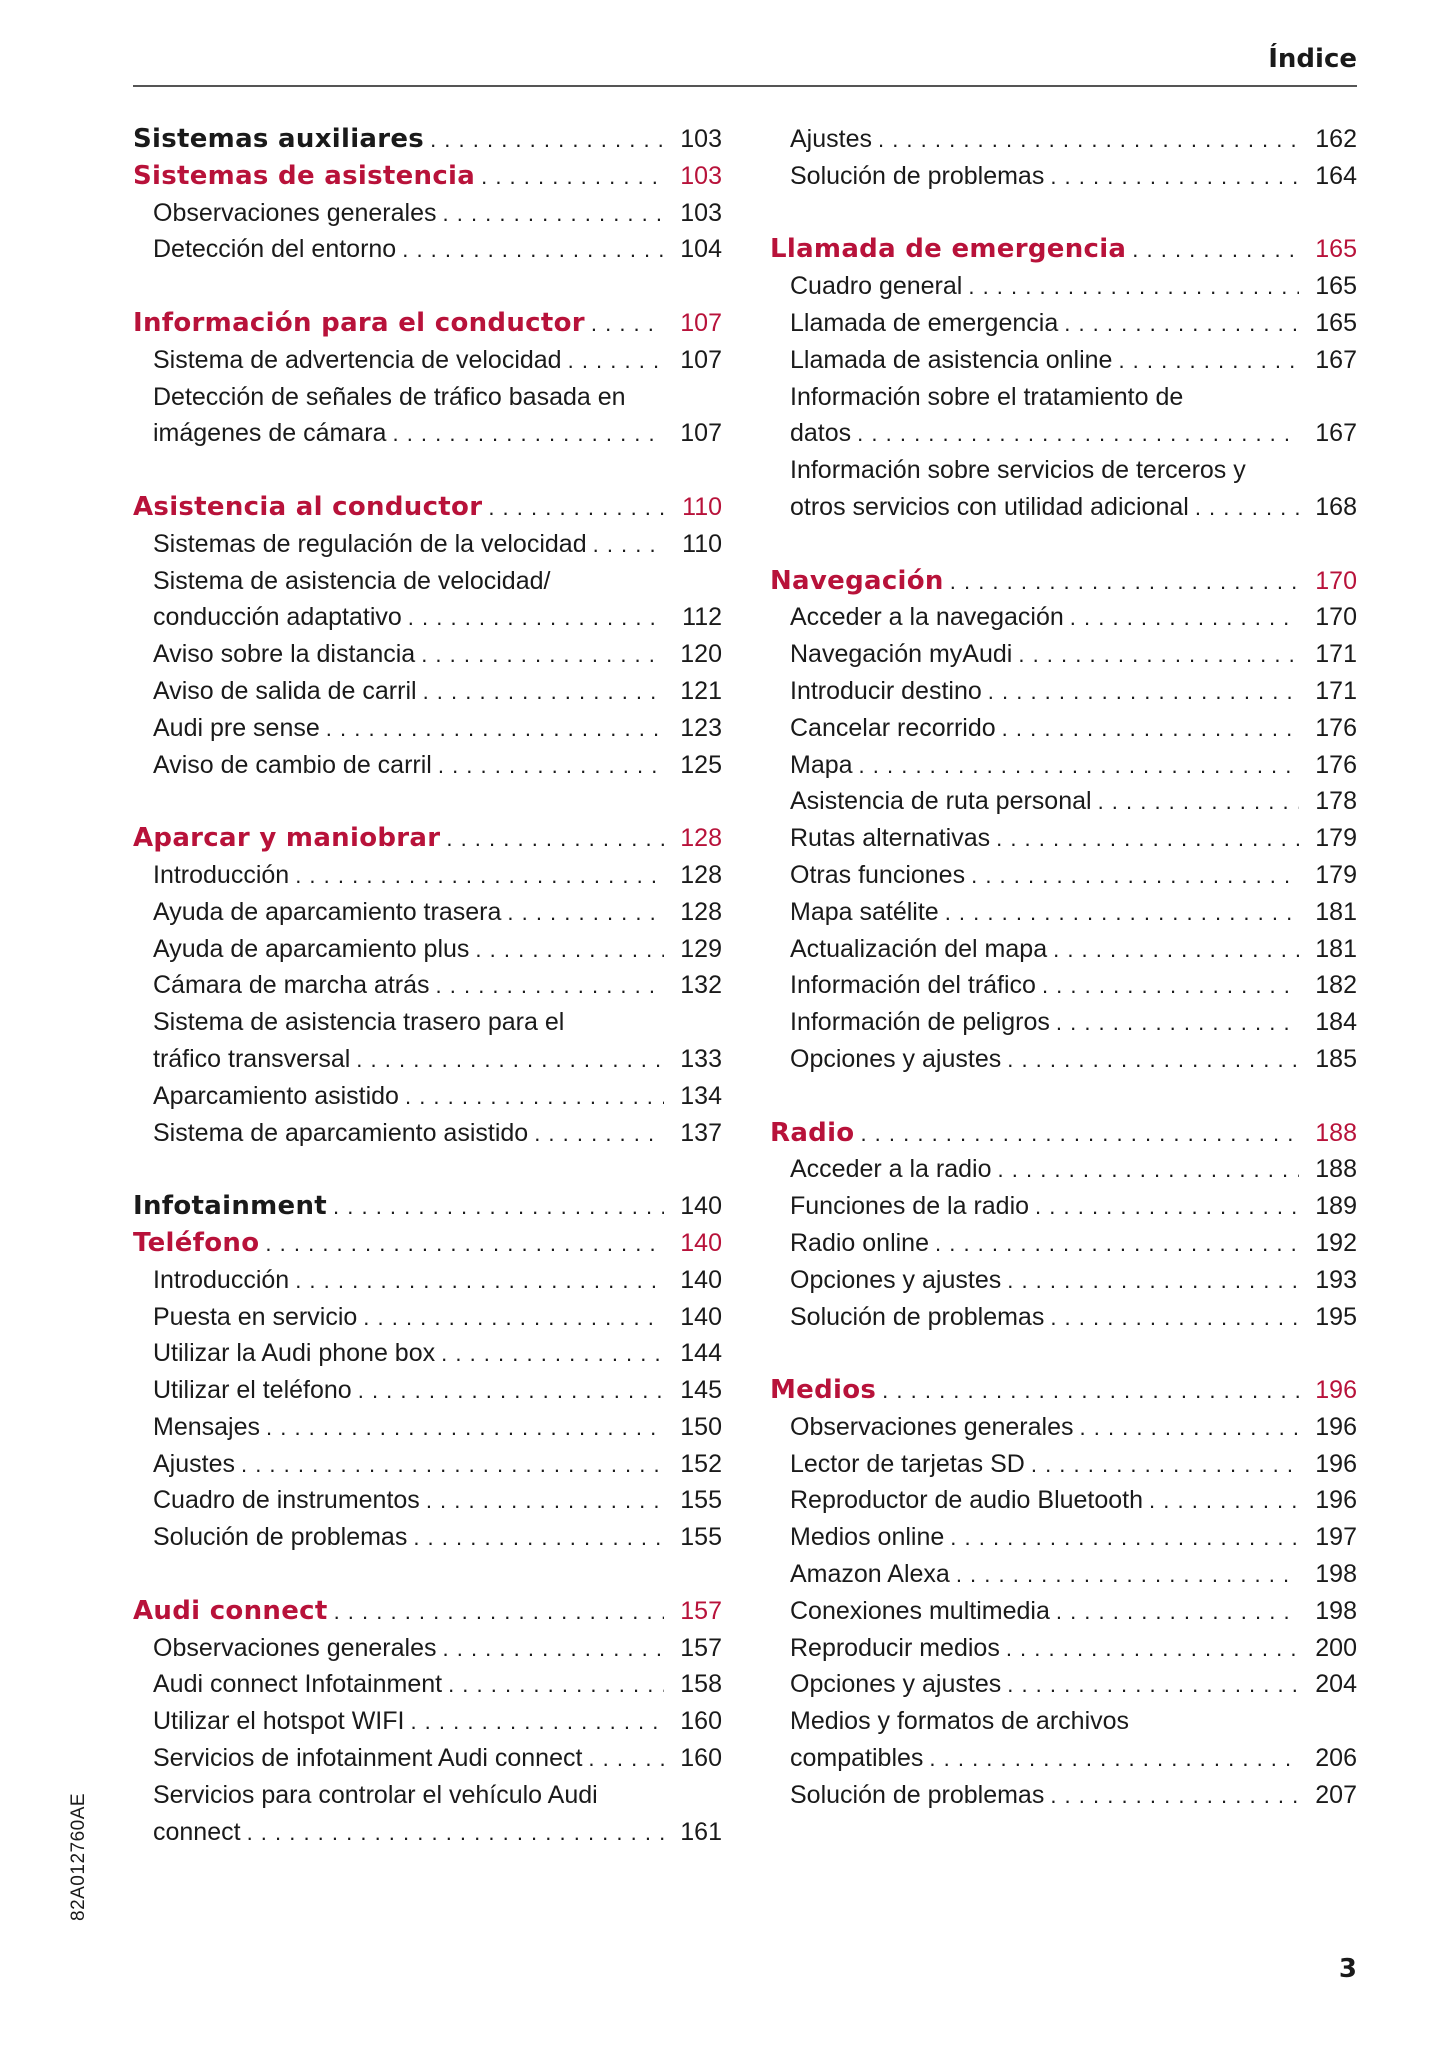  Describe the element at coordinates (701, 359) in the screenshot. I see `entry-page-number: 107` at that location.